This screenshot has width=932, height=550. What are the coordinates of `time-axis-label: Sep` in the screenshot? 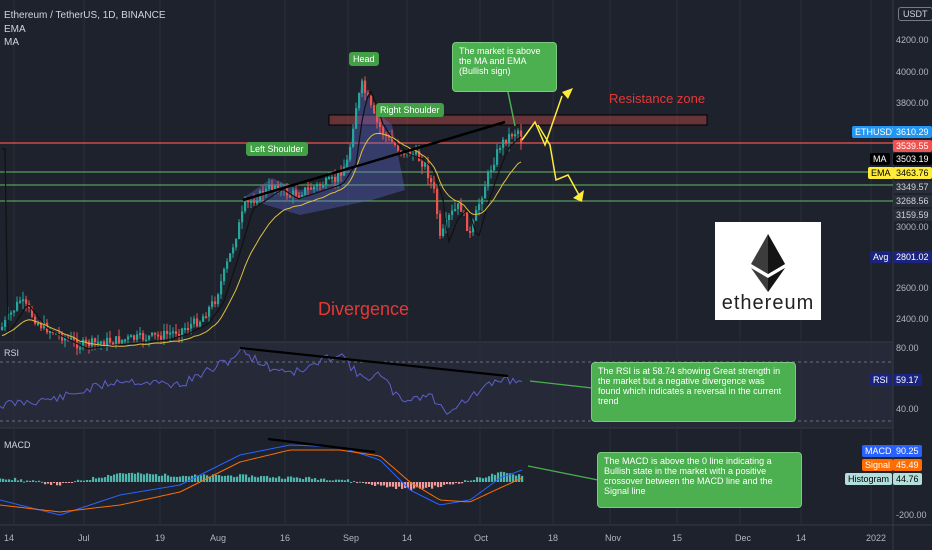 It's located at (351, 538).